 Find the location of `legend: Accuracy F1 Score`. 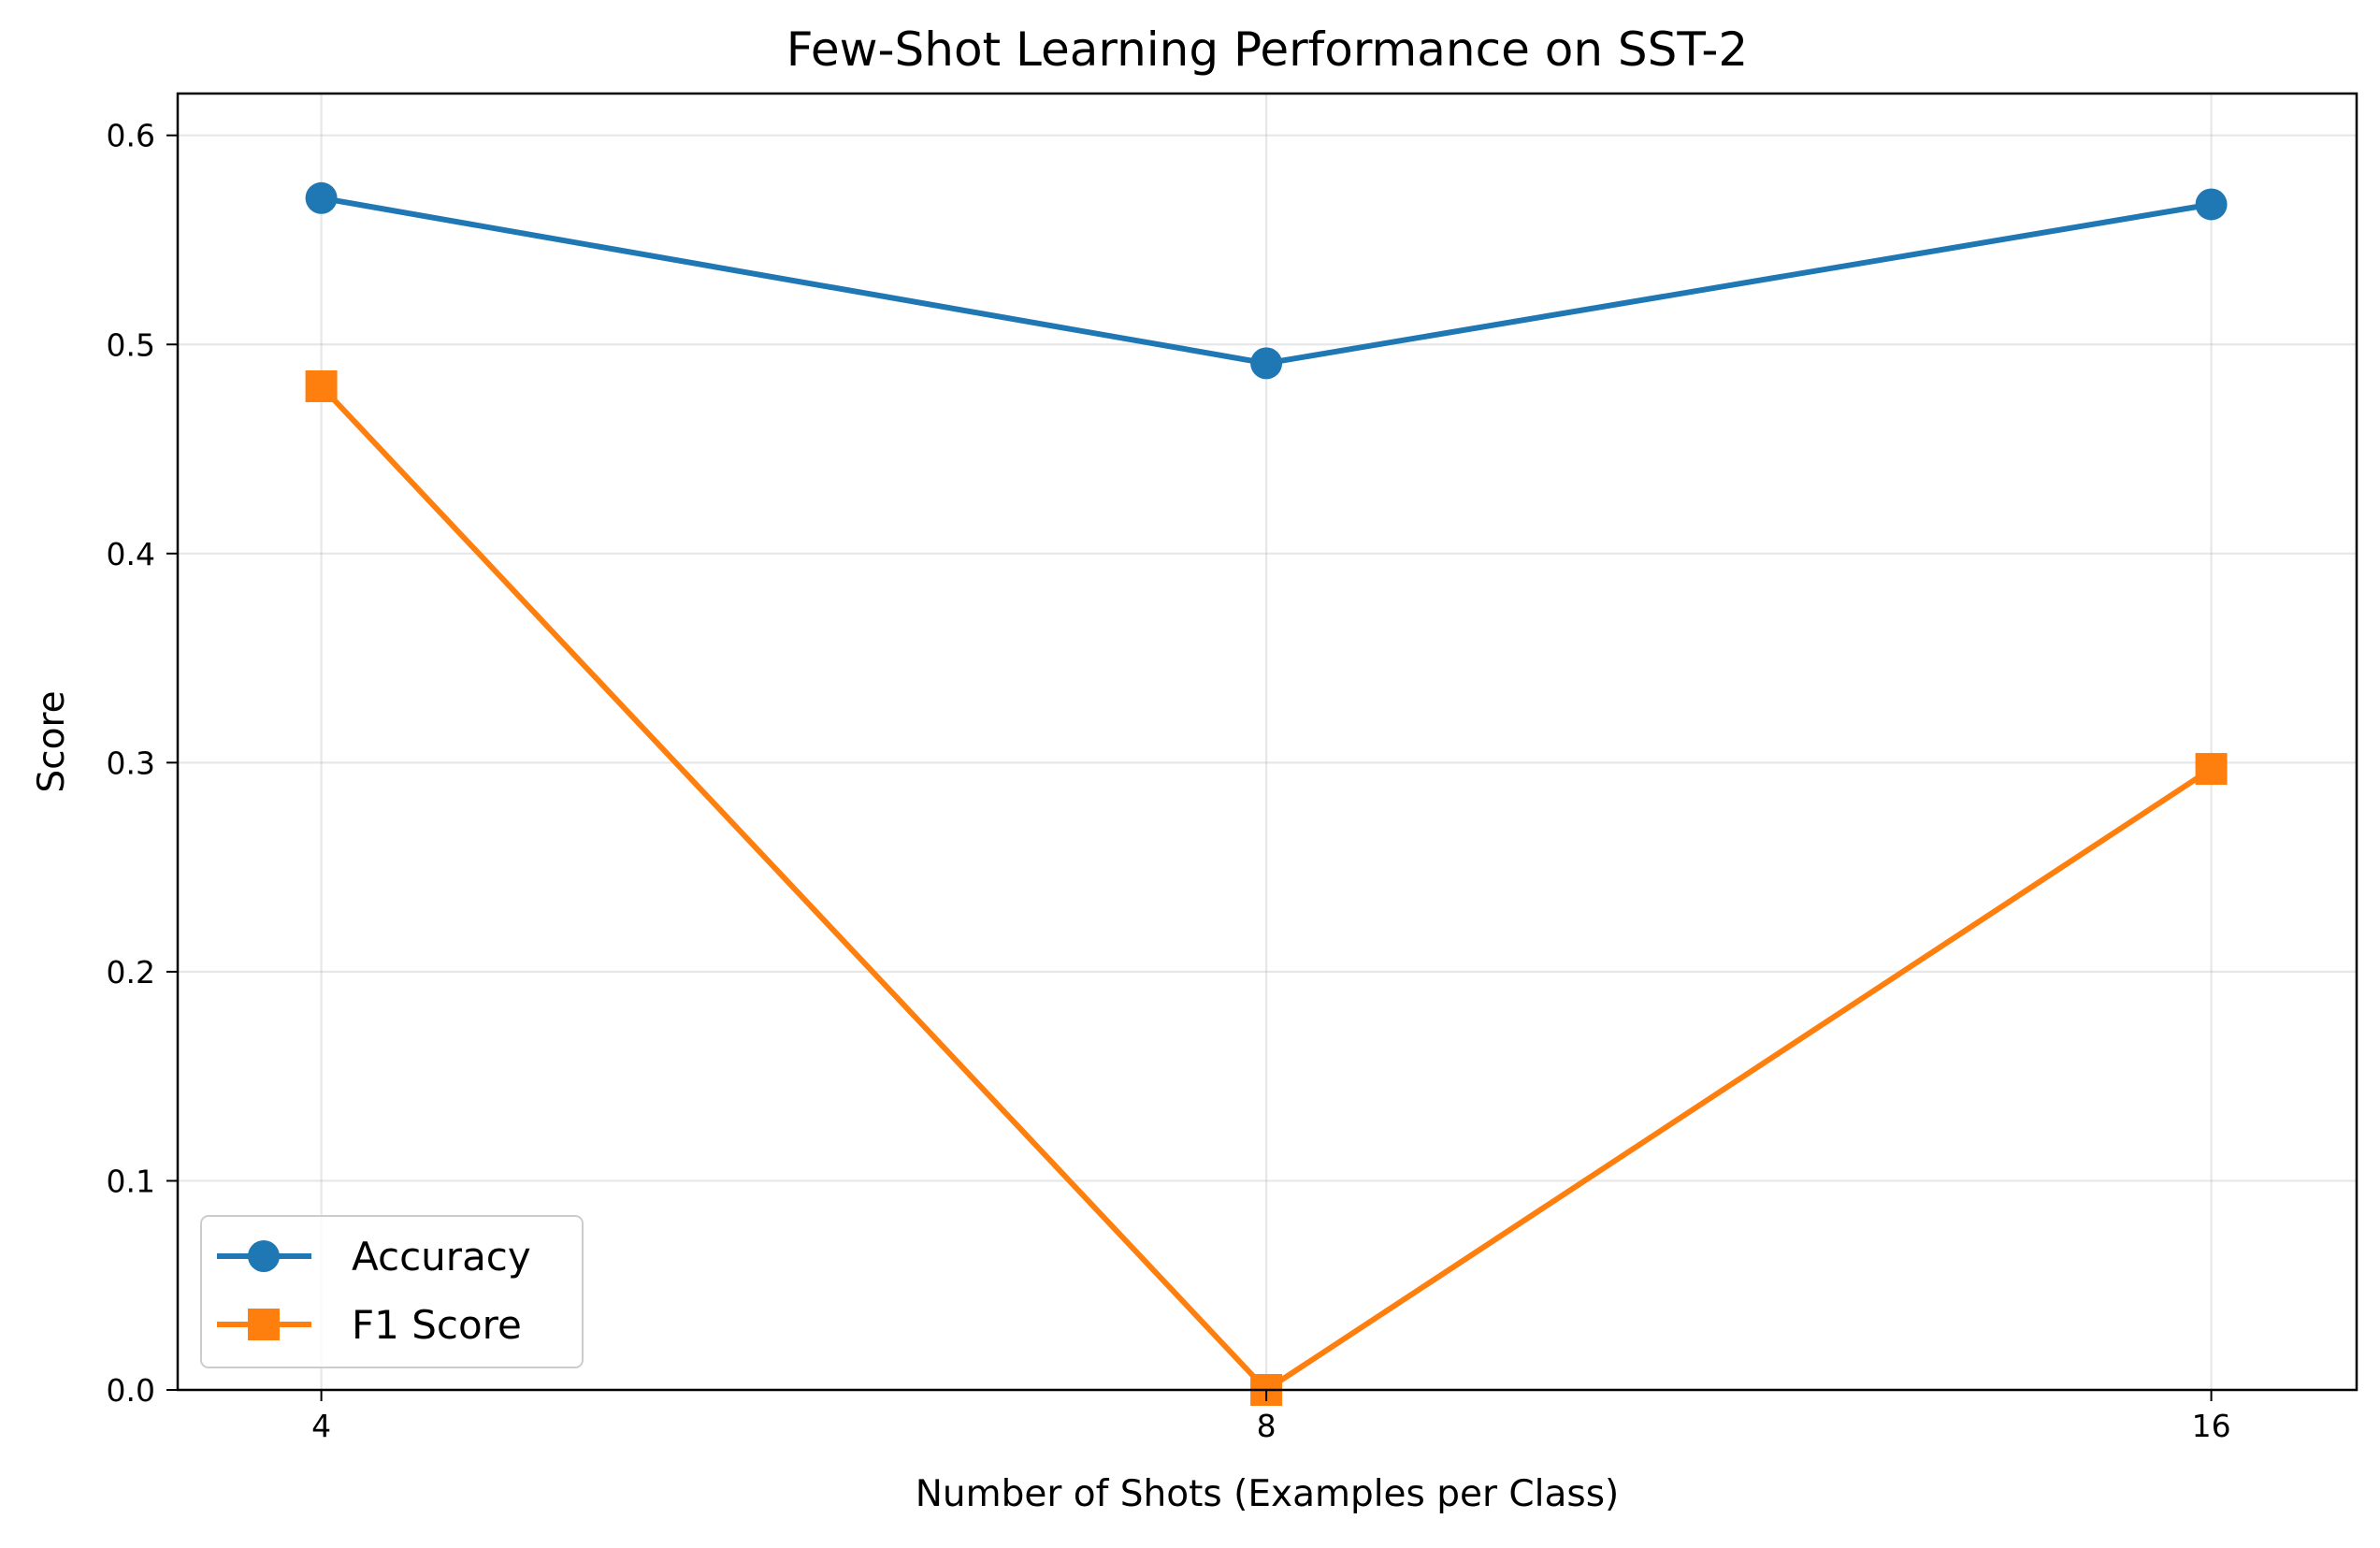

legend: Accuracy F1 Score is located at coordinates (392, 1291).